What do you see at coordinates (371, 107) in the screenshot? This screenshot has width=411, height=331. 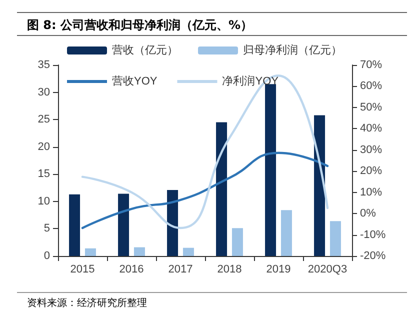 I see `y2-tick-label: 50%` at bounding box center [371, 107].